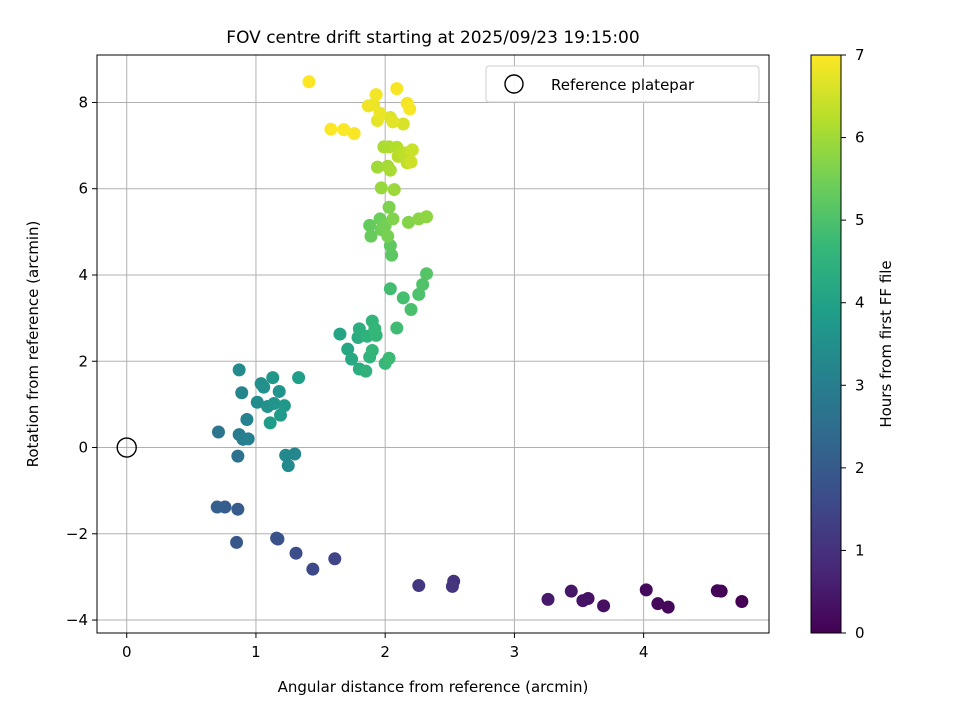 The height and width of the screenshot is (724, 960). What do you see at coordinates (77, 534) in the screenshot?
I see `y-tick-label: −2` at bounding box center [77, 534].